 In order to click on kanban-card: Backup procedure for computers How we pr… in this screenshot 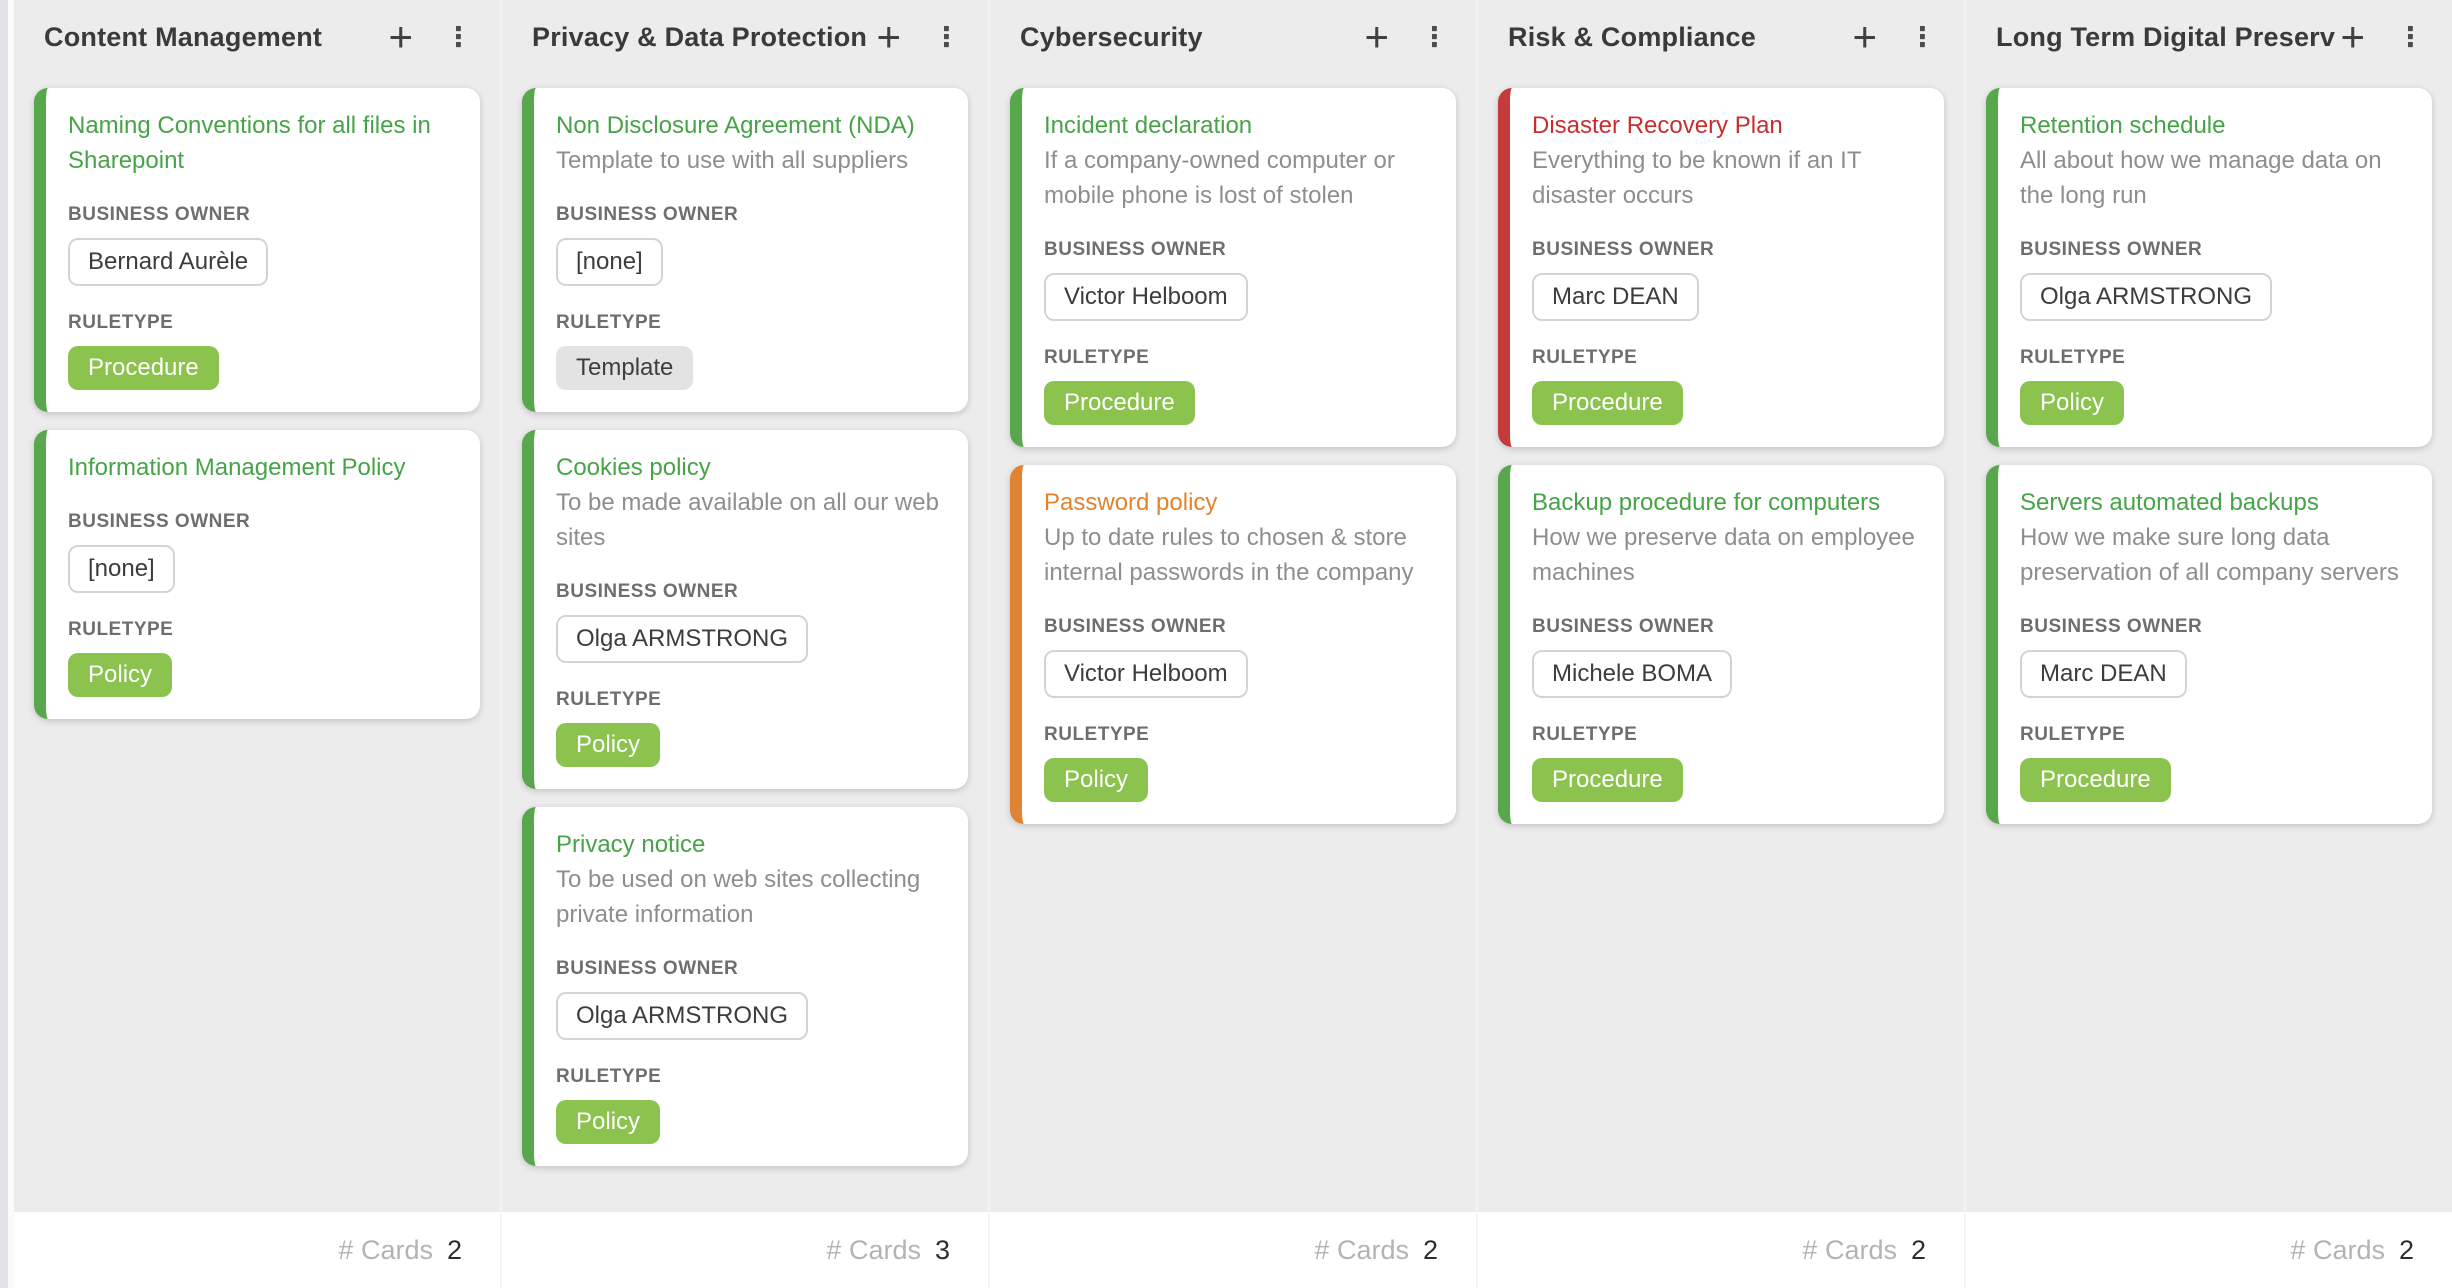, I will do `click(1721, 644)`.